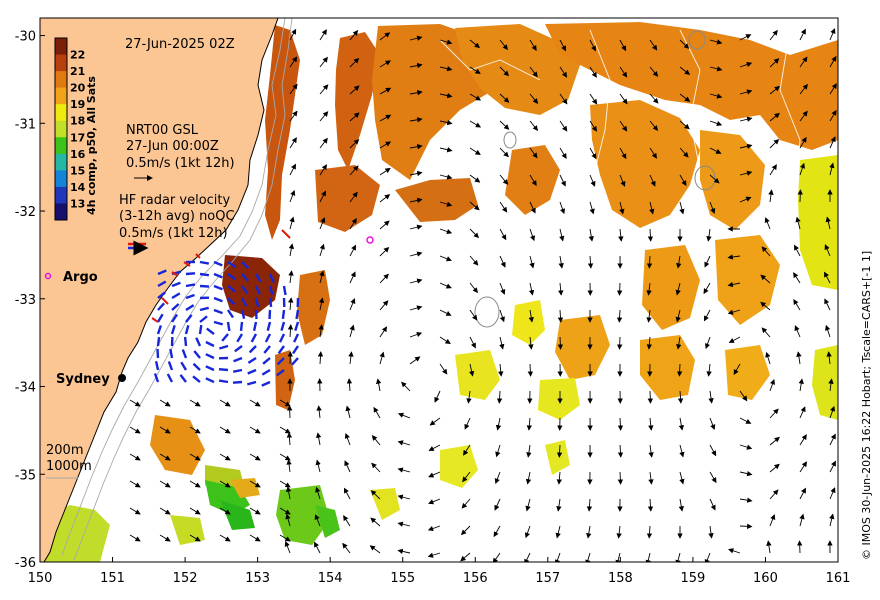 The width and height of the screenshot is (880, 600). Describe the element at coordinates (620, 578) in the screenshot. I see `x-tick-label: 158` at that location.